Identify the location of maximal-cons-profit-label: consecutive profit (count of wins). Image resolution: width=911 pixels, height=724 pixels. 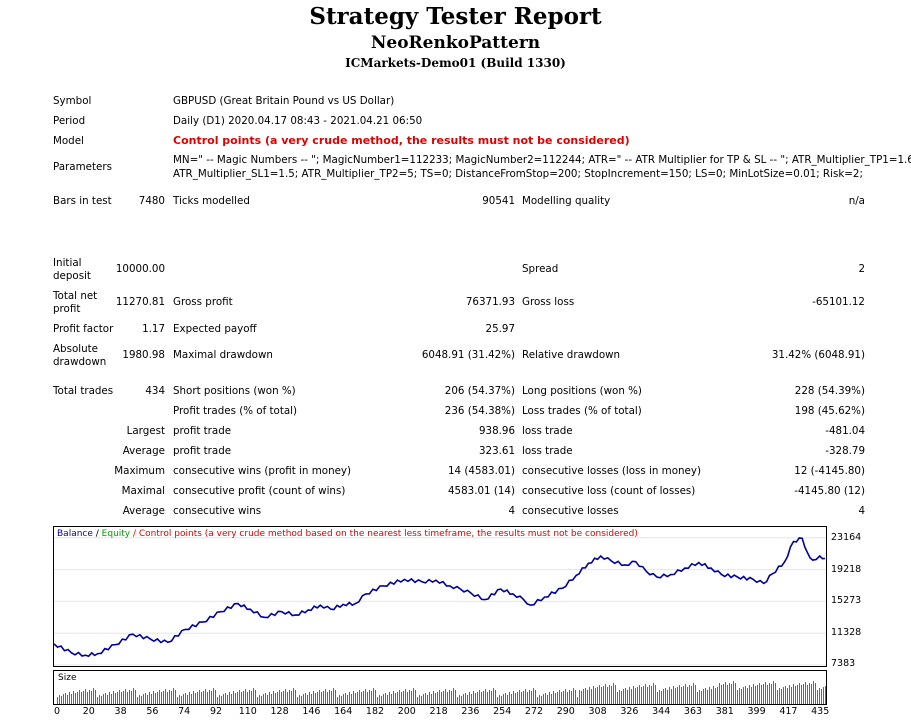
(259, 491).